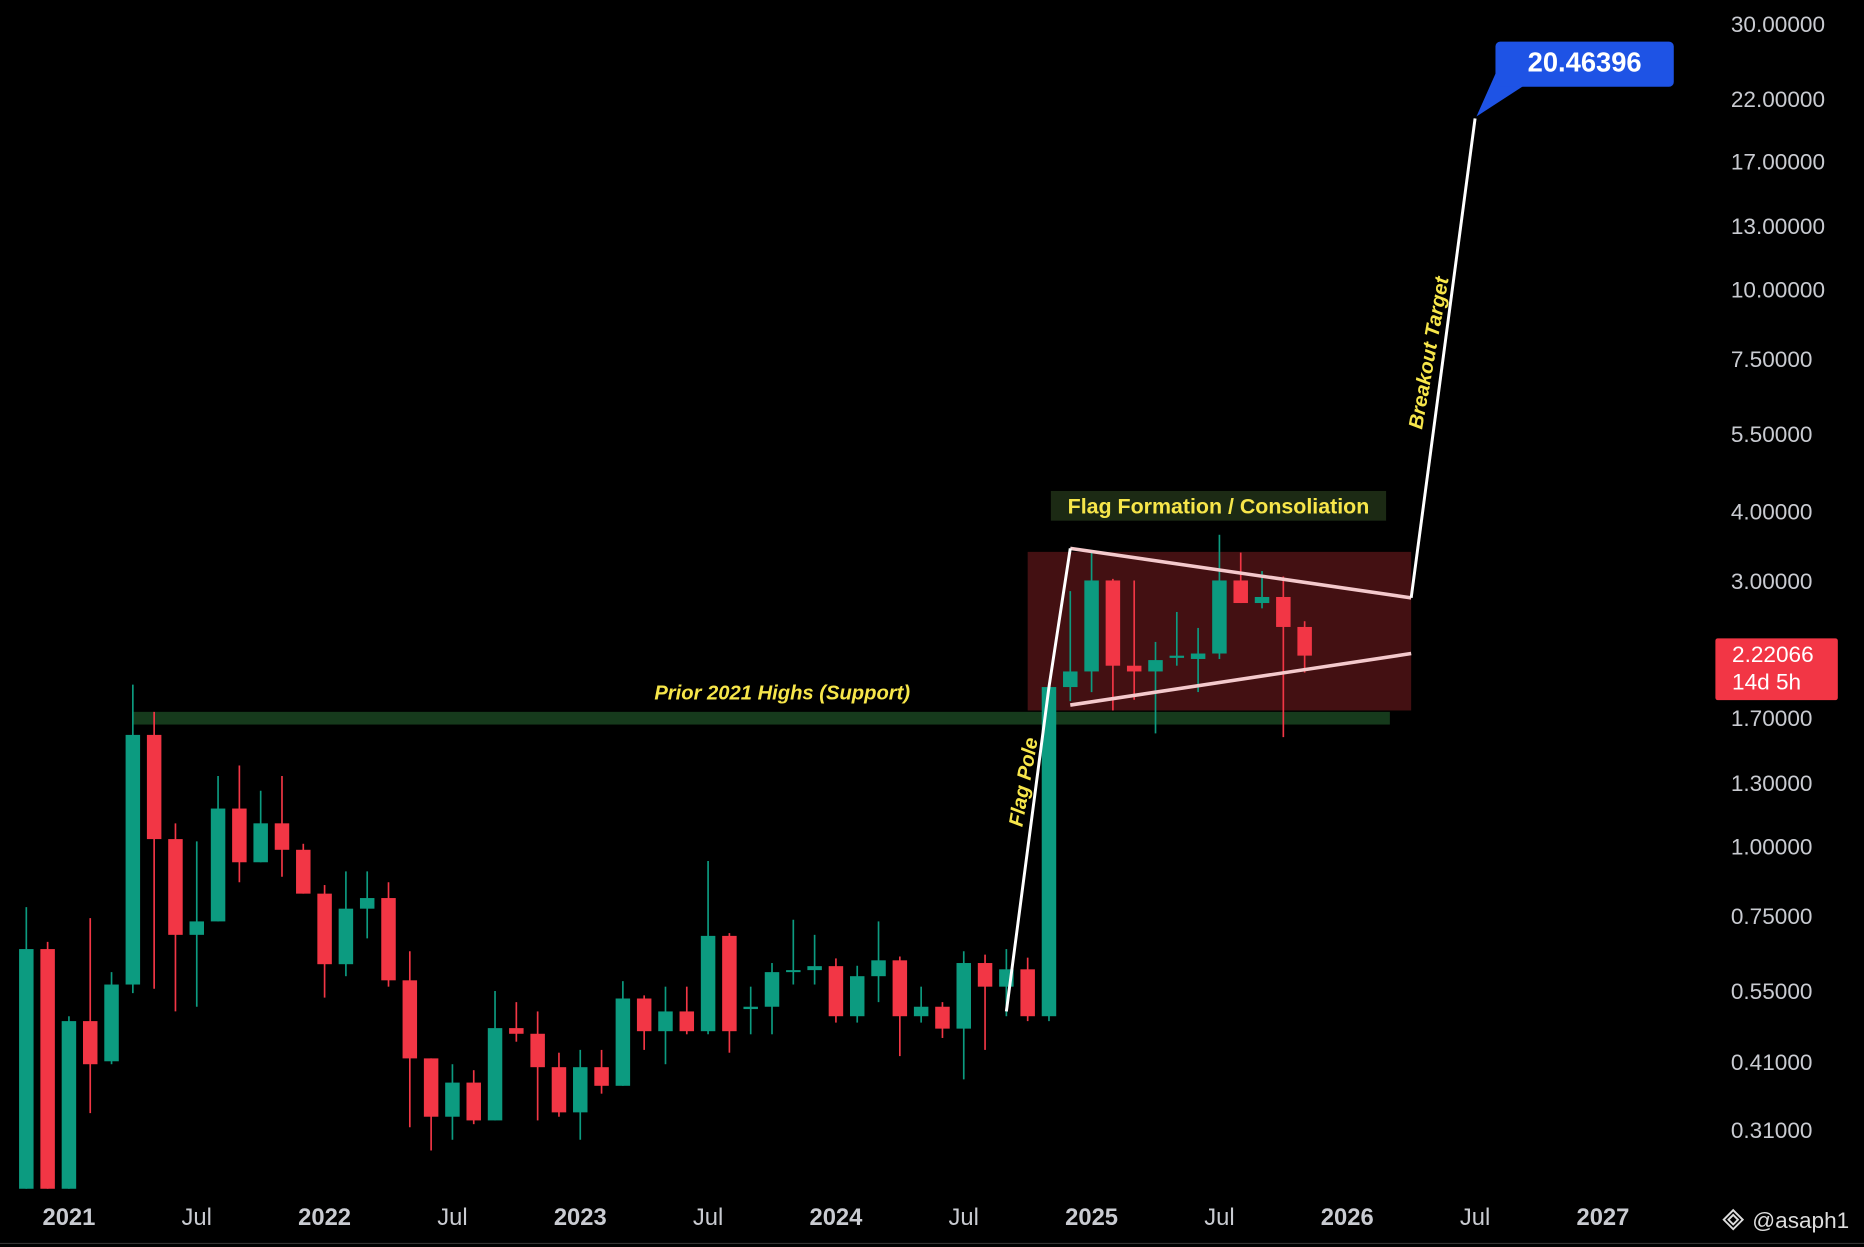 This screenshot has height=1247, width=1864. What do you see at coordinates (1766, 682) in the screenshot?
I see `countdown: 14d 5h` at bounding box center [1766, 682].